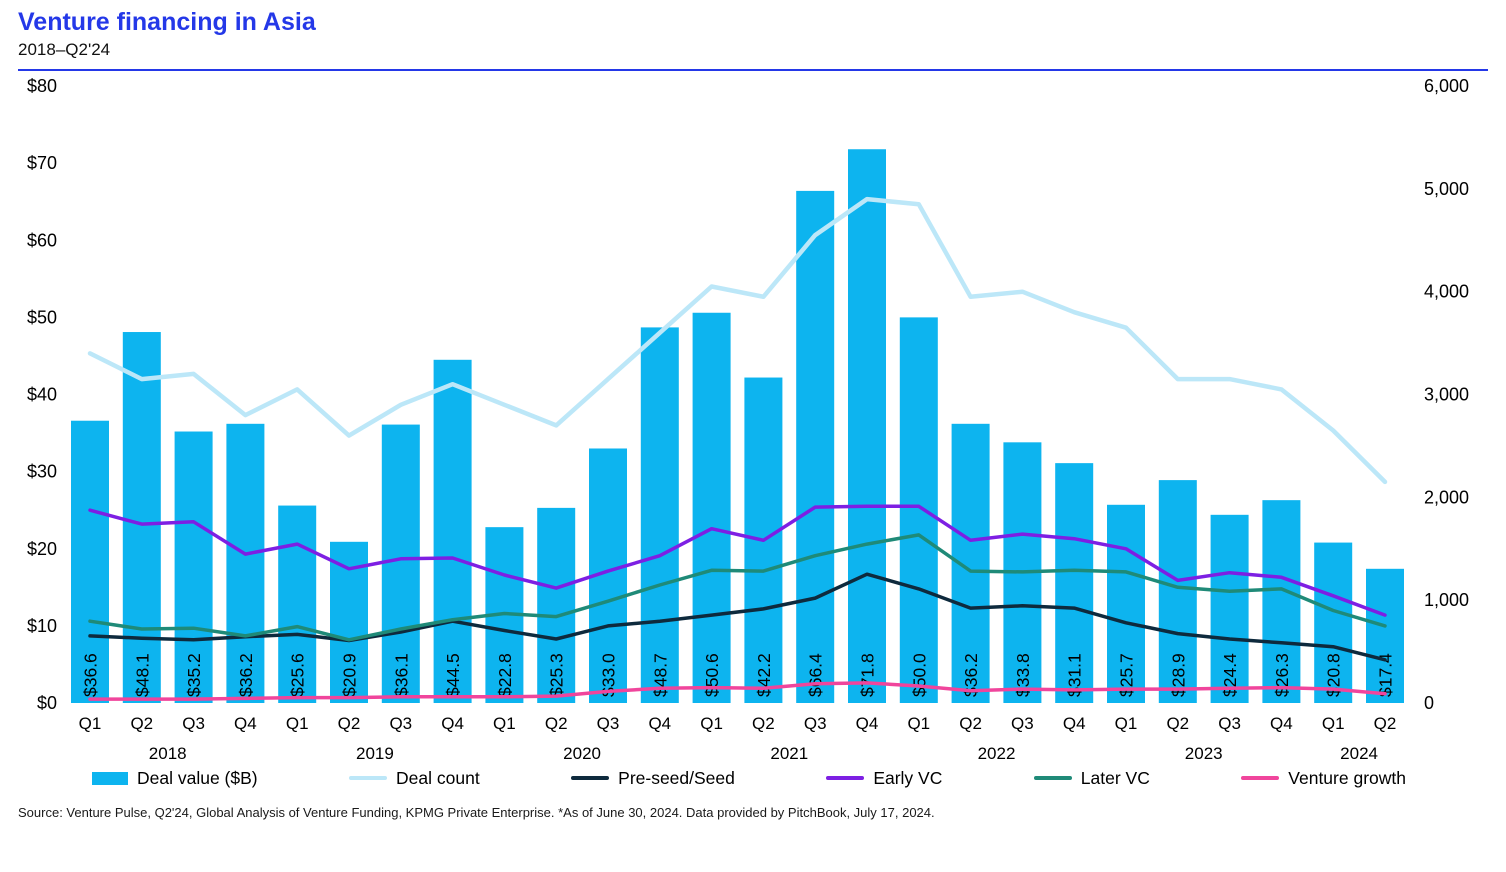 The height and width of the screenshot is (872, 1506). I want to click on left-axis-tick: $80, so click(42, 86).